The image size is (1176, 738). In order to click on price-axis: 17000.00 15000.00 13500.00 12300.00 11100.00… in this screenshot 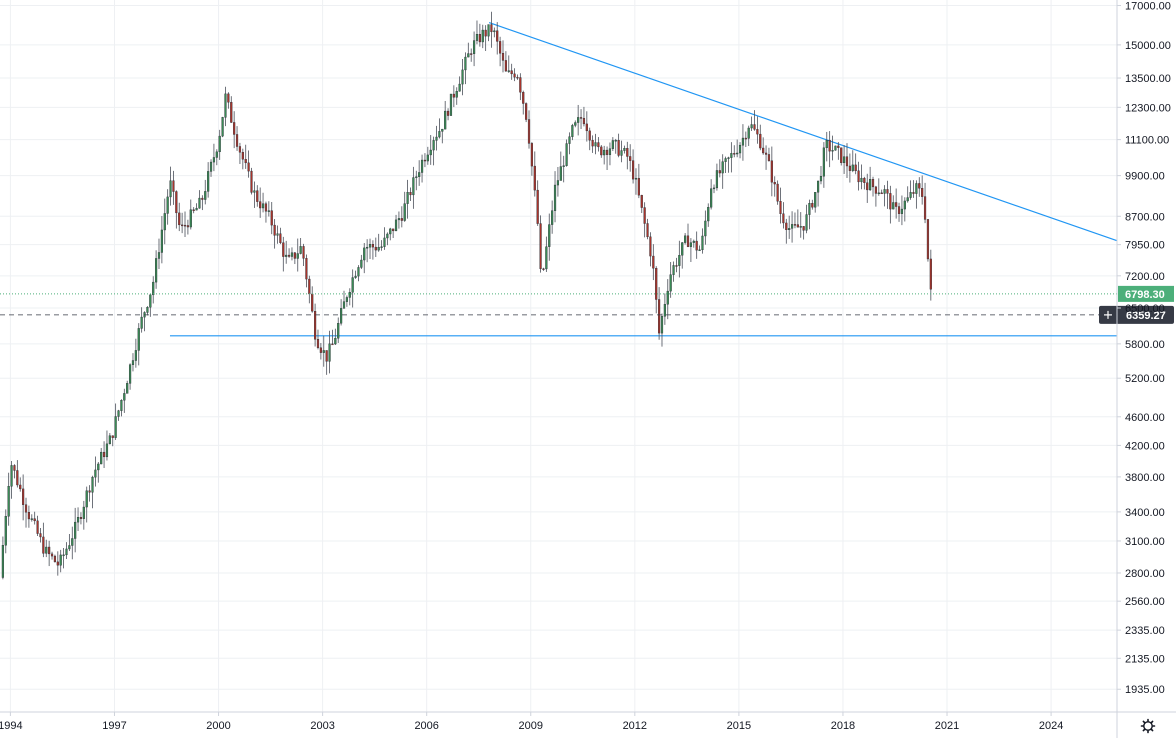, I will do `click(1143, 369)`.